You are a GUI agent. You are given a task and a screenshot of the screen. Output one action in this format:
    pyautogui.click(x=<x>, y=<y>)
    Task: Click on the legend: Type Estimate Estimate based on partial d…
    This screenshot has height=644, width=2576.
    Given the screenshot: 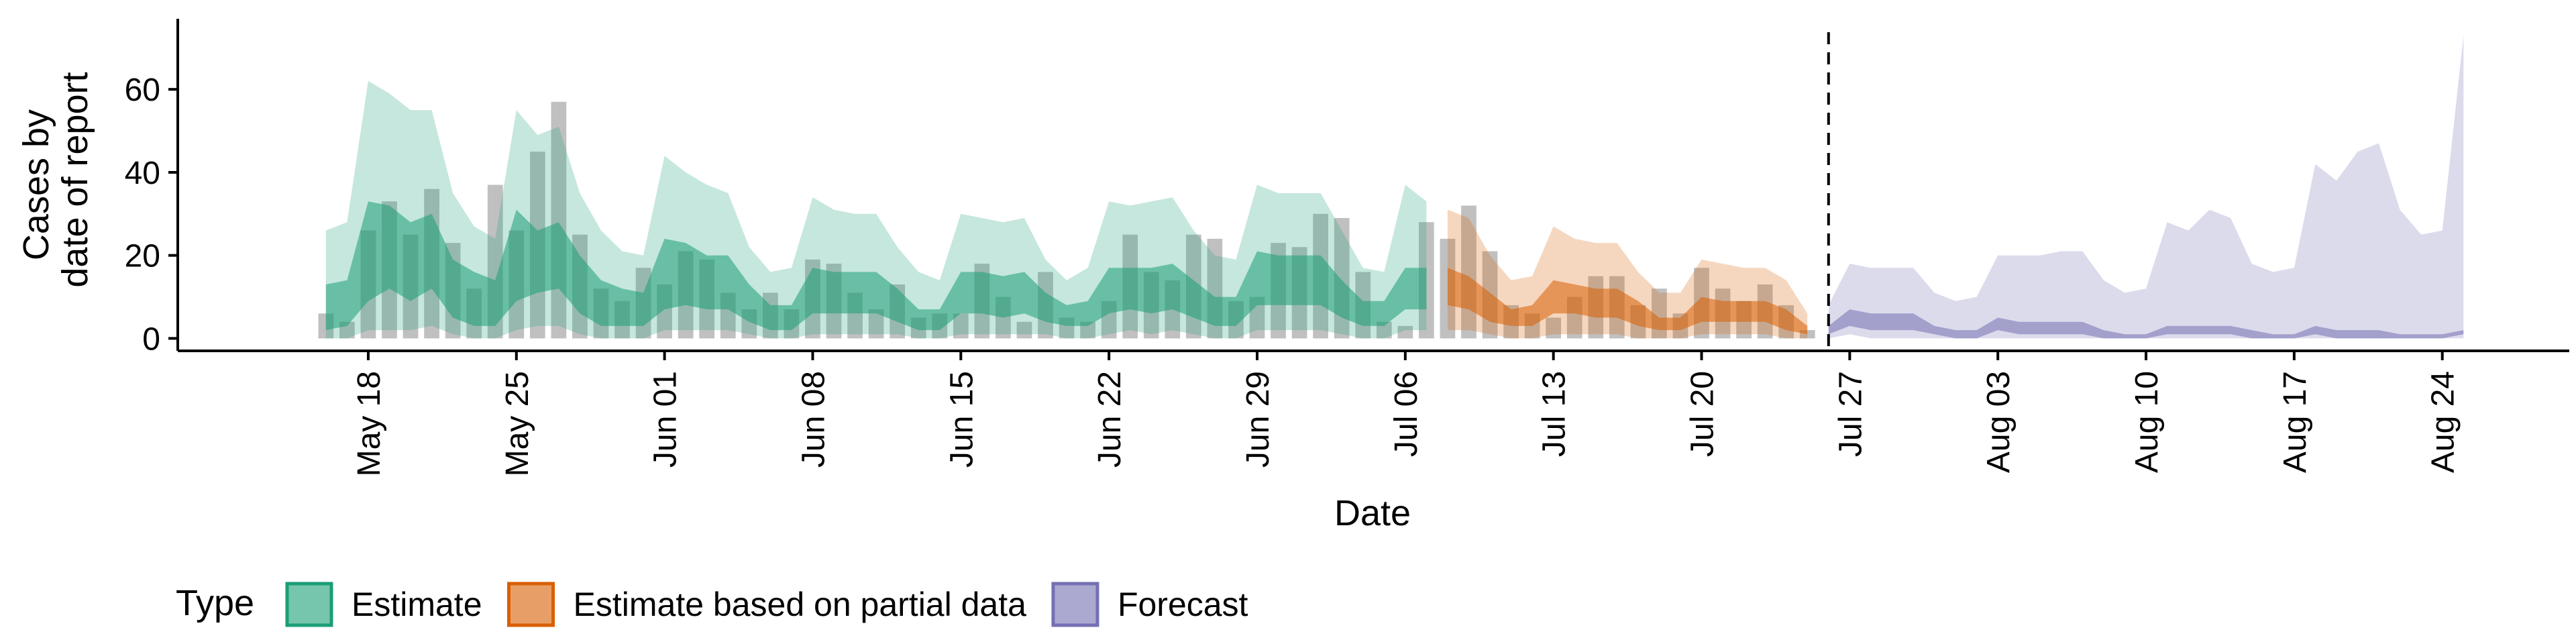 What is the action you would take?
    pyautogui.click(x=712, y=604)
    